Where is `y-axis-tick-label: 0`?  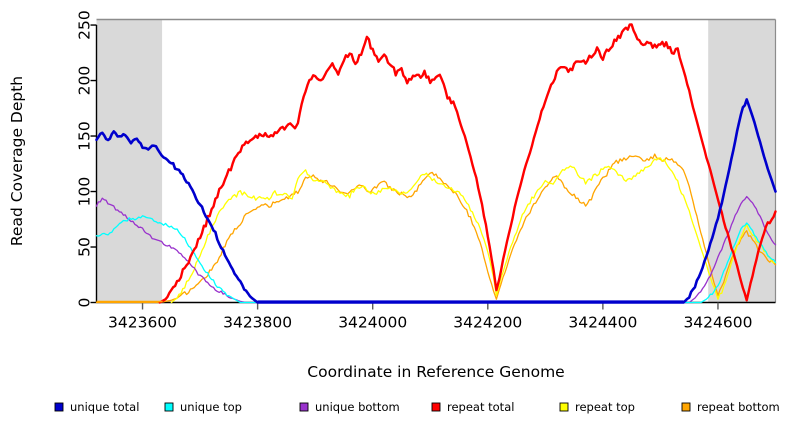 y-axis-tick-label: 0 is located at coordinates (85, 303).